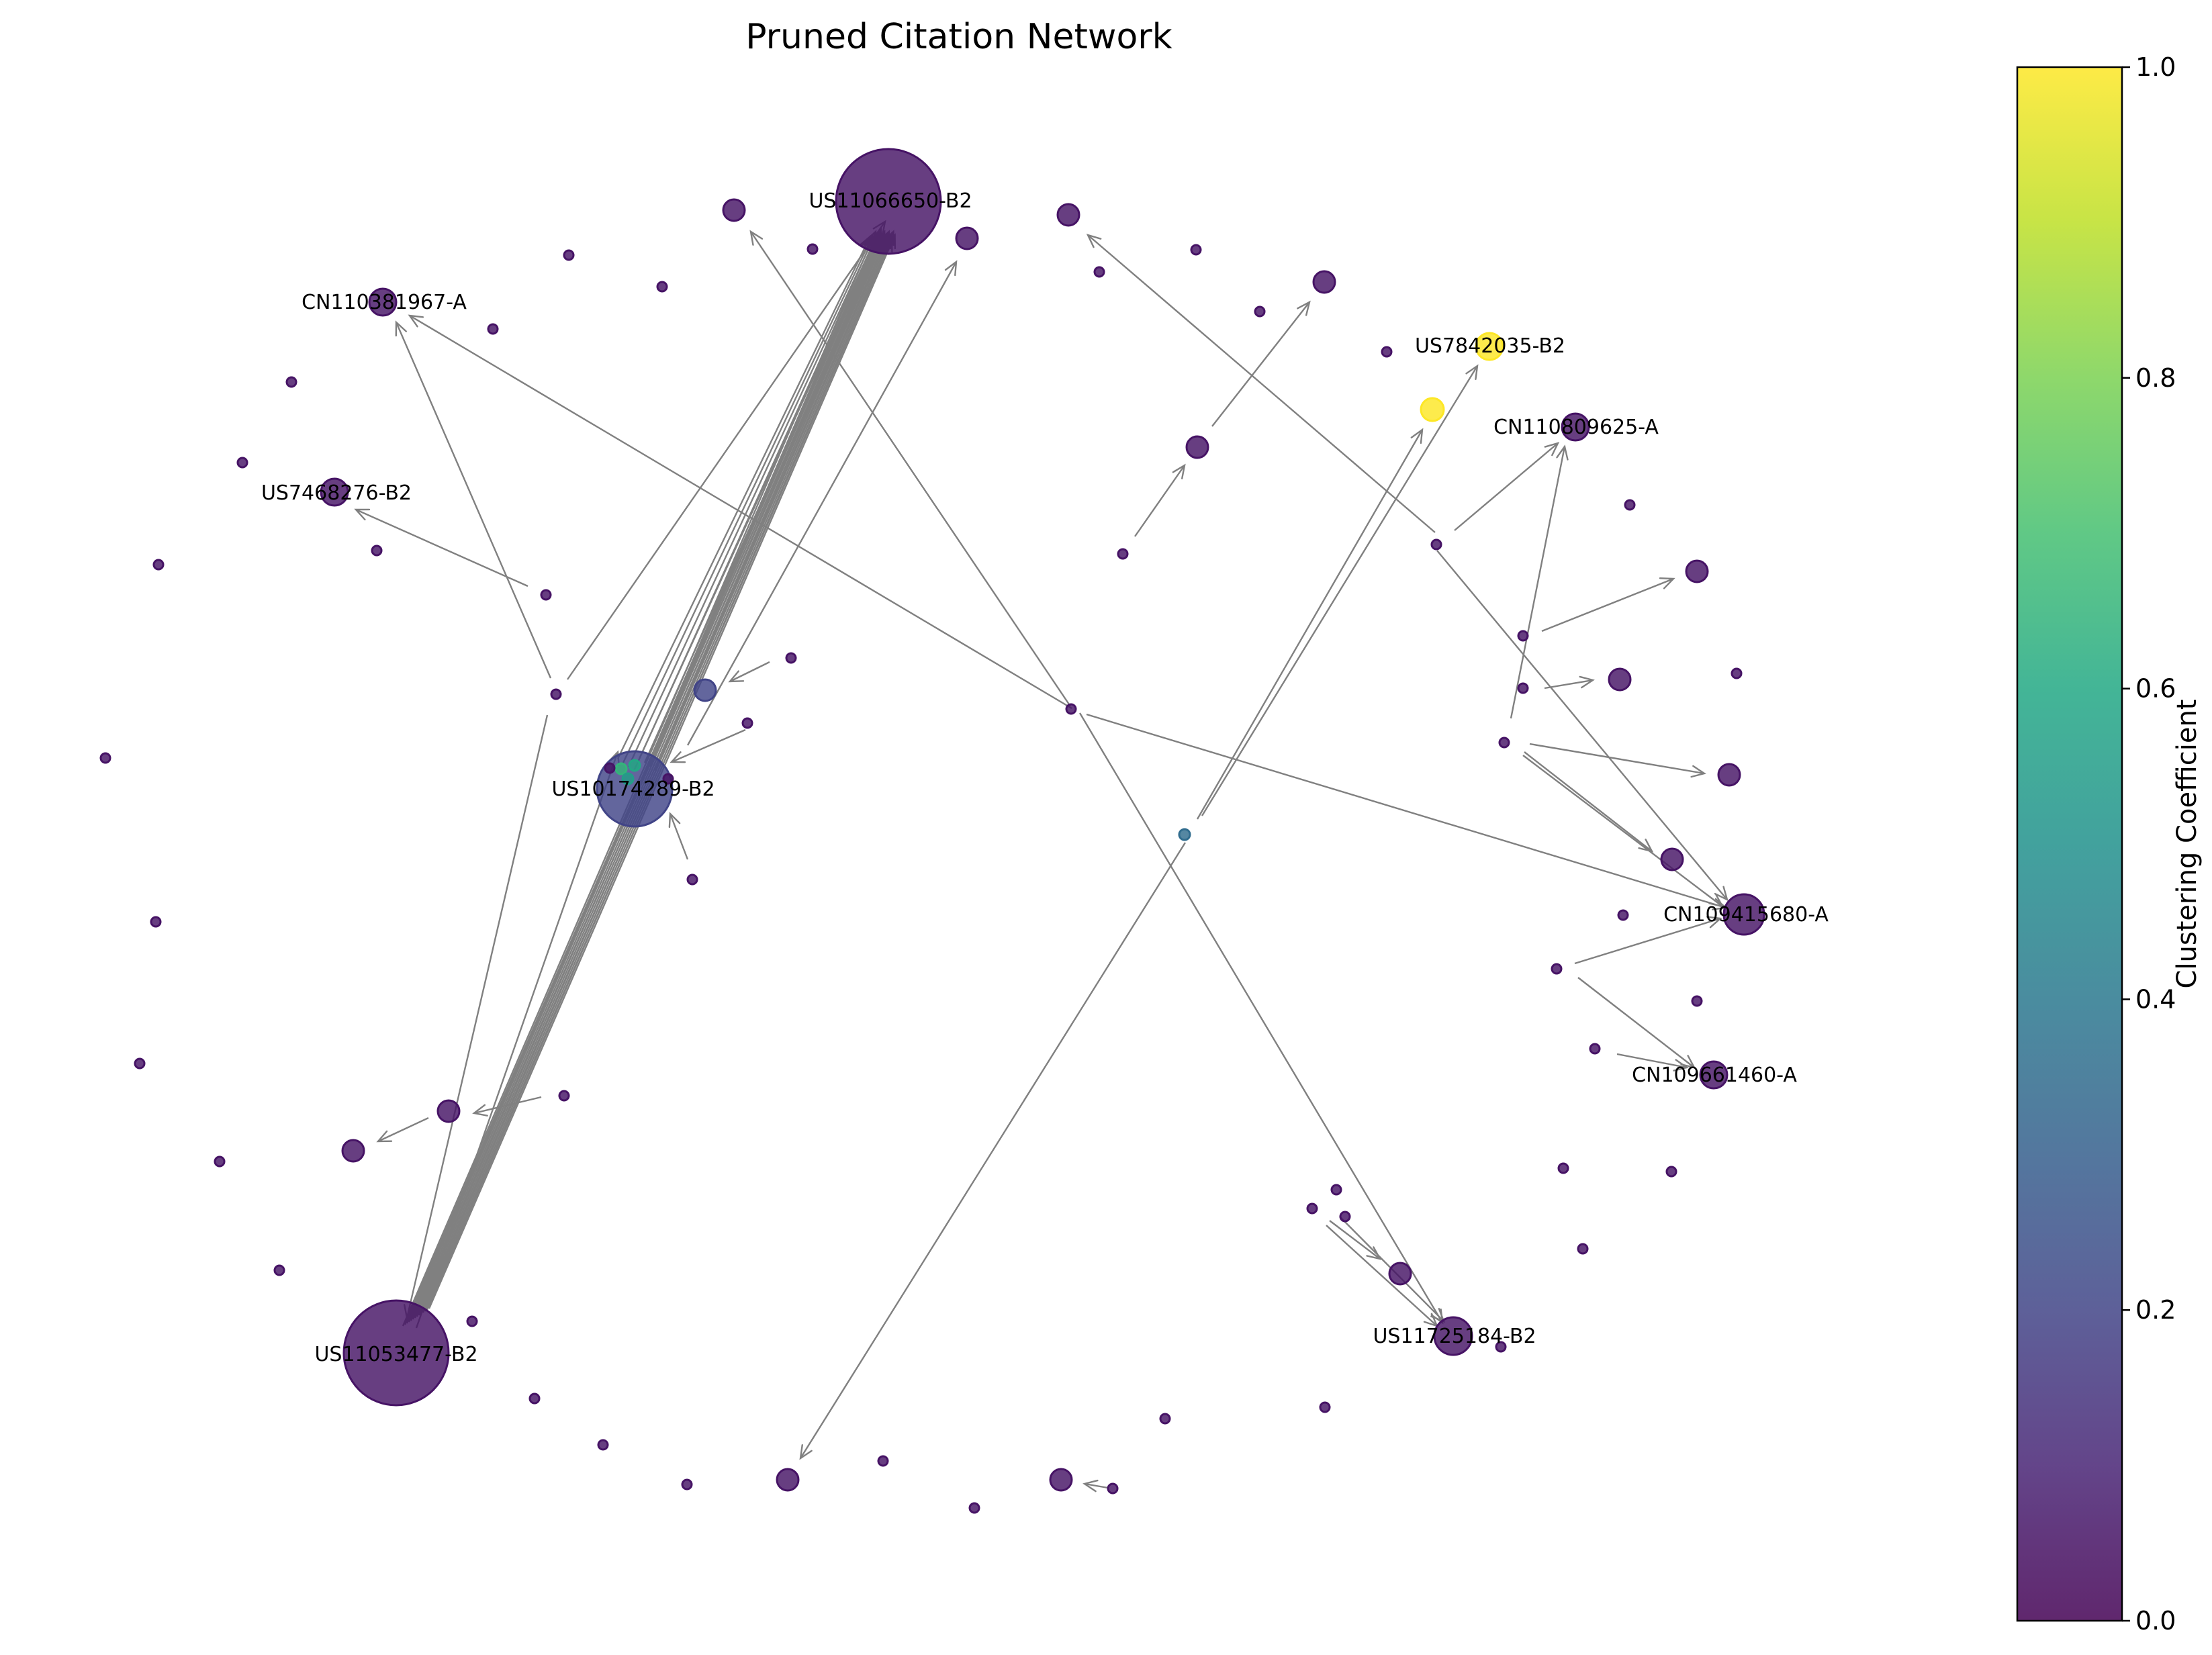 Image resolution: width=2212 pixels, height=1655 pixels. What do you see at coordinates (2155, 1621) in the screenshot?
I see `colorbar-tick-label: 0.0` at bounding box center [2155, 1621].